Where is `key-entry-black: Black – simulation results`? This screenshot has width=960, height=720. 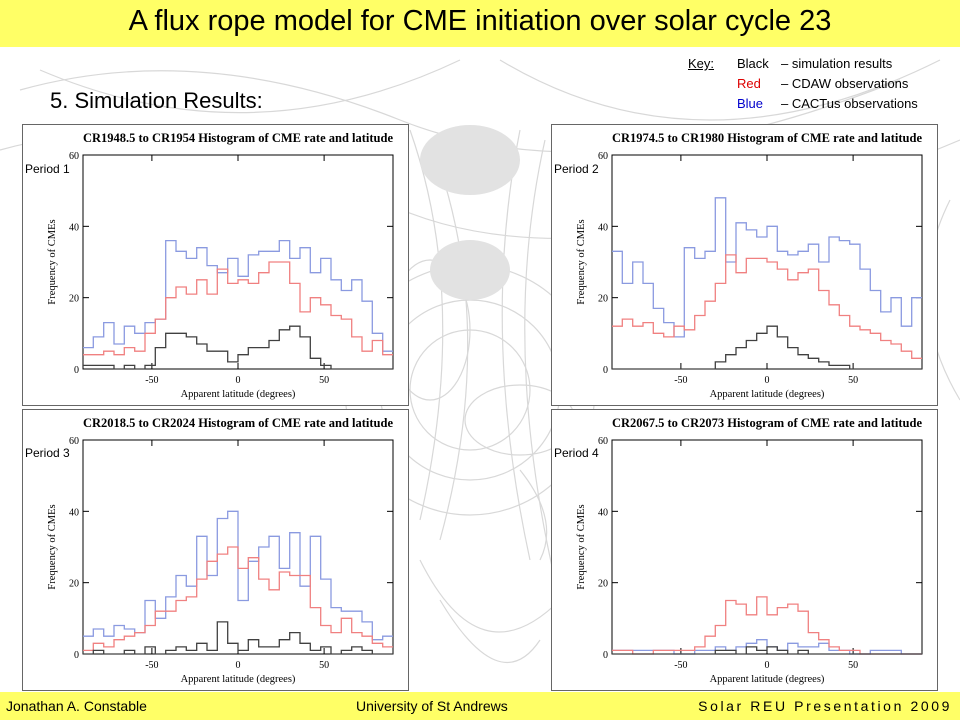
key-entry-black: Black – simulation results is located at coordinates (814, 64).